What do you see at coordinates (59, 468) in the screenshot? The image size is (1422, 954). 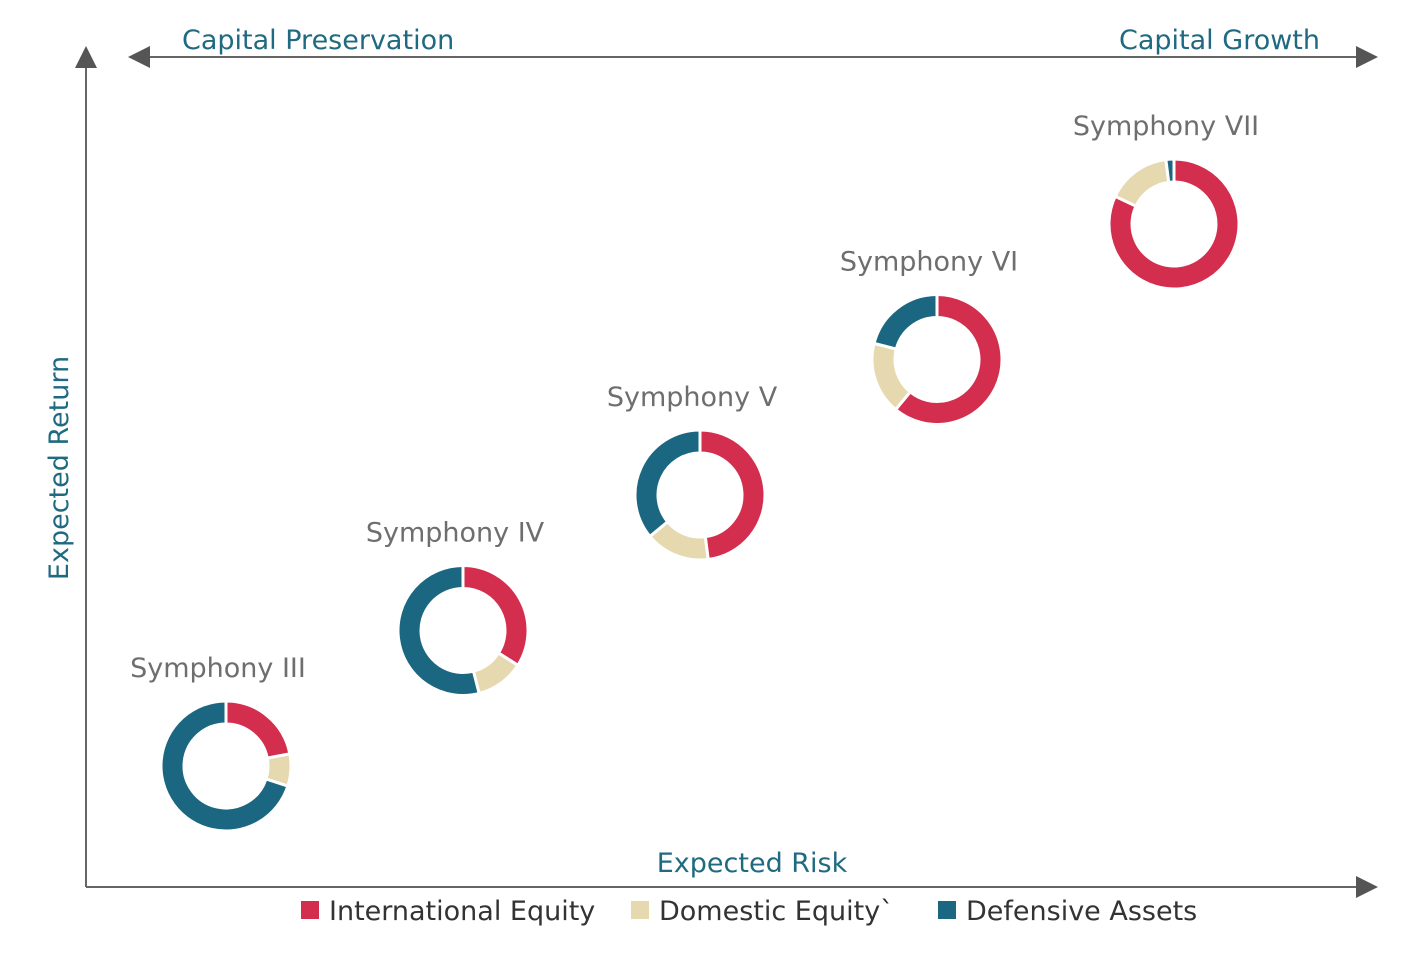 I see `y-axis-title: Expected Return` at bounding box center [59, 468].